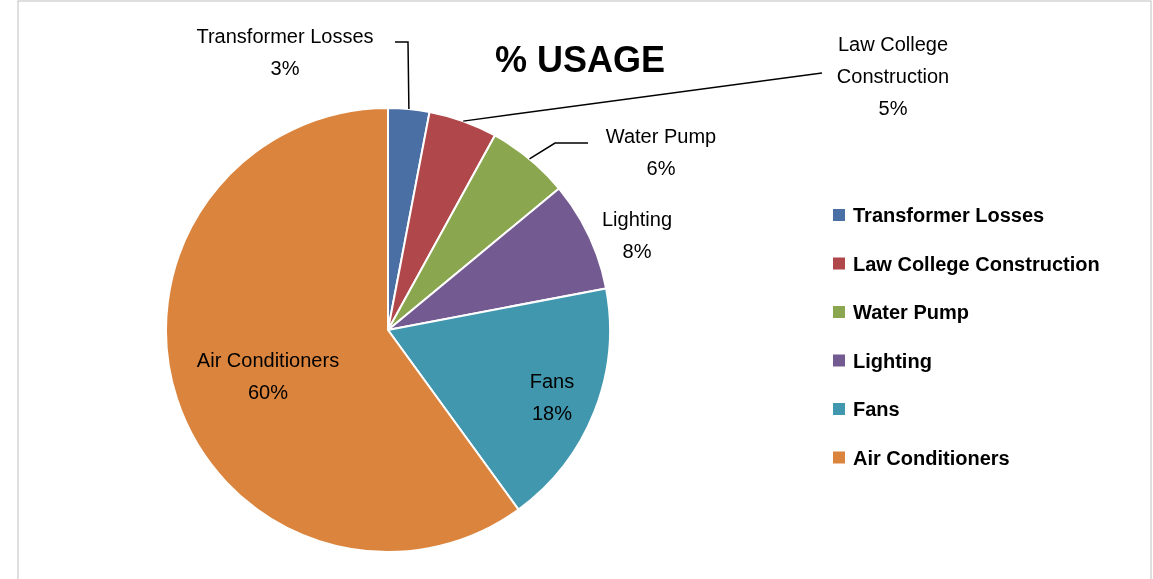  What do you see at coordinates (552, 381) in the screenshot?
I see `slice-label: Fans` at bounding box center [552, 381].